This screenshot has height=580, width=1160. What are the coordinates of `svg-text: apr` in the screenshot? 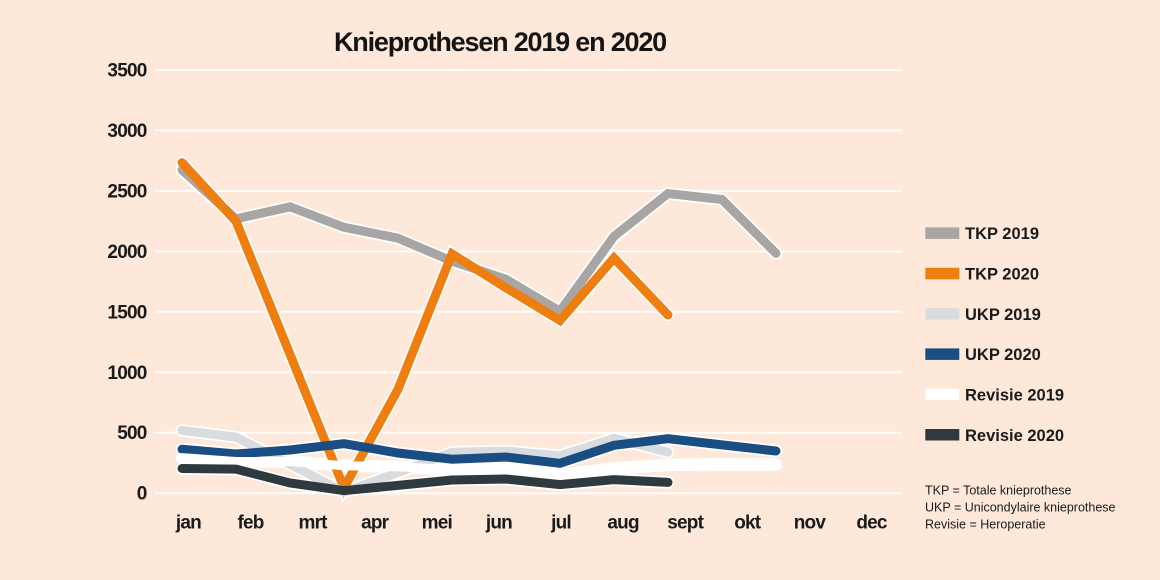 It's located at (375, 522).